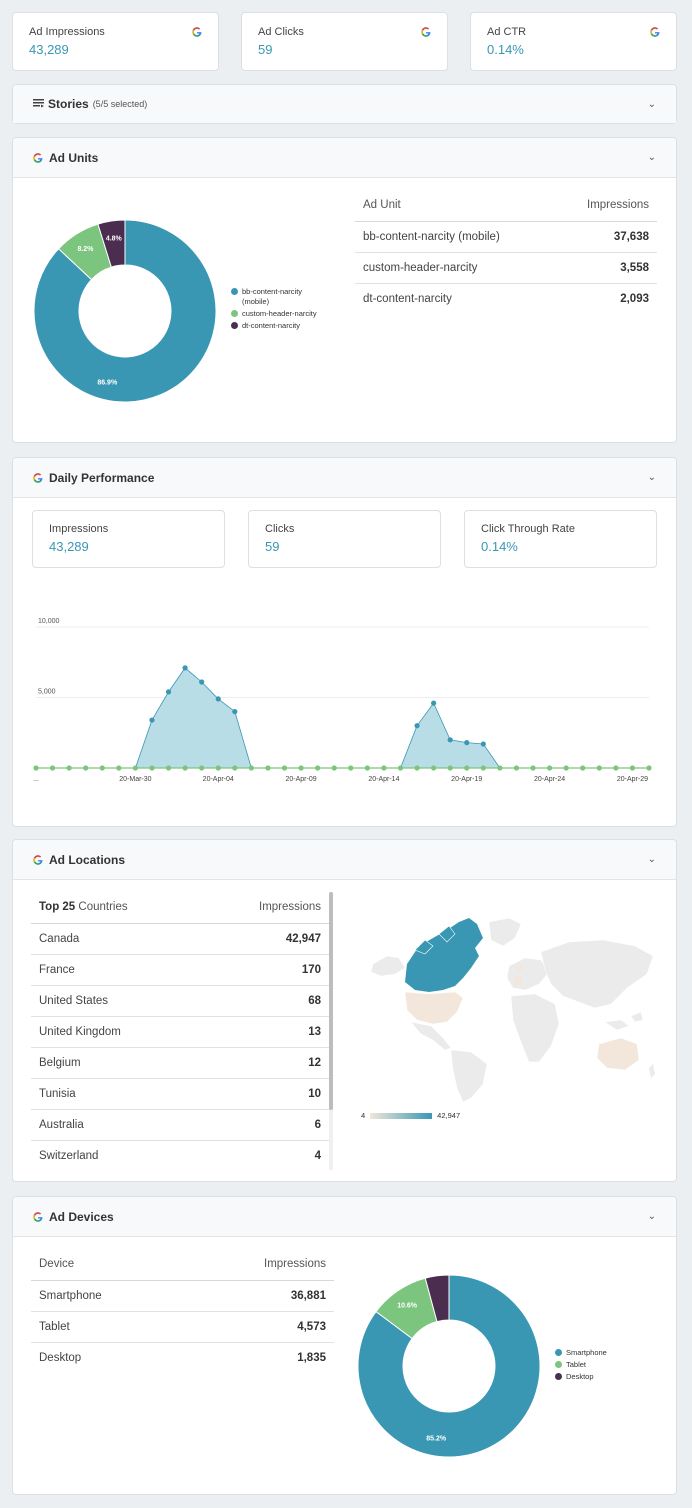 Image resolution: width=692 pixels, height=1508 pixels. Describe the element at coordinates (107, 1265) in the screenshot. I see `column-header: Device` at that location.